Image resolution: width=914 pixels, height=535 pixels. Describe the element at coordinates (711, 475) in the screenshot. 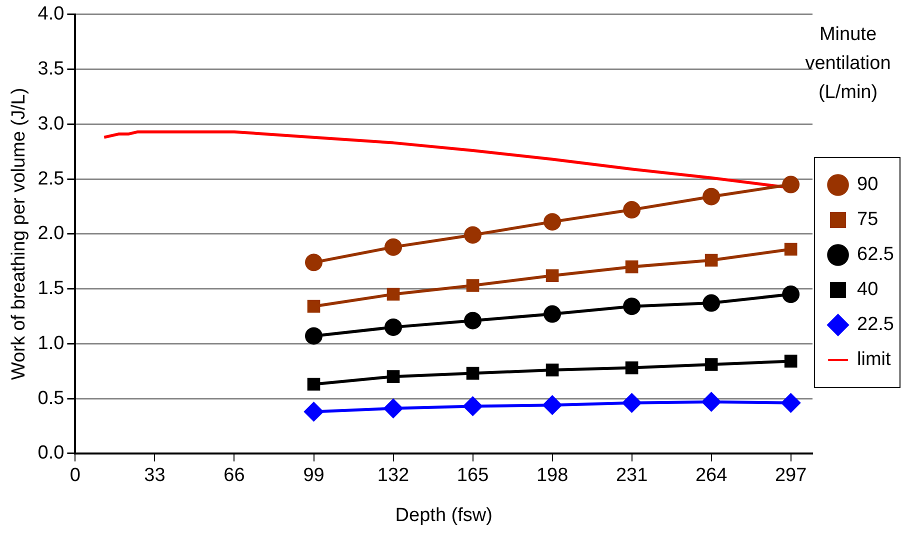

I see `x-tick-label: 264` at that location.